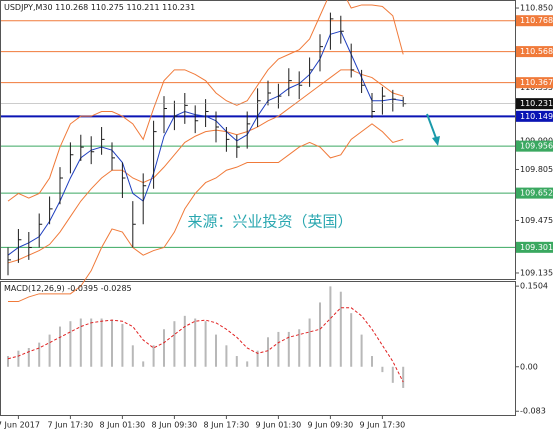 The image size is (553, 434). I want to click on level-label: 110.149, so click(536, 116).